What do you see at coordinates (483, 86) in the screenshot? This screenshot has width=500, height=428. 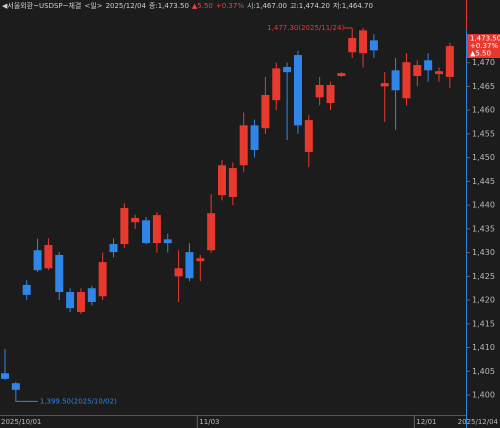 I see `y-tick-label: 1,465` at bounding box center [483, 86].